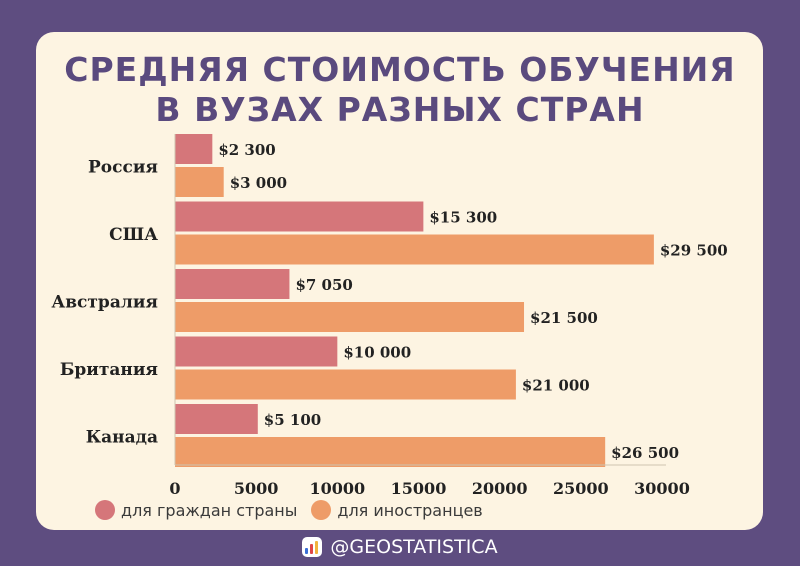 Image resolution: width=800 pixels, height=566 pixels. What do you see at coordinates (414, 547) in the screenshot?
I see `footer-handle: @GEOSTATISTICA` at bounding box center [414, 547].